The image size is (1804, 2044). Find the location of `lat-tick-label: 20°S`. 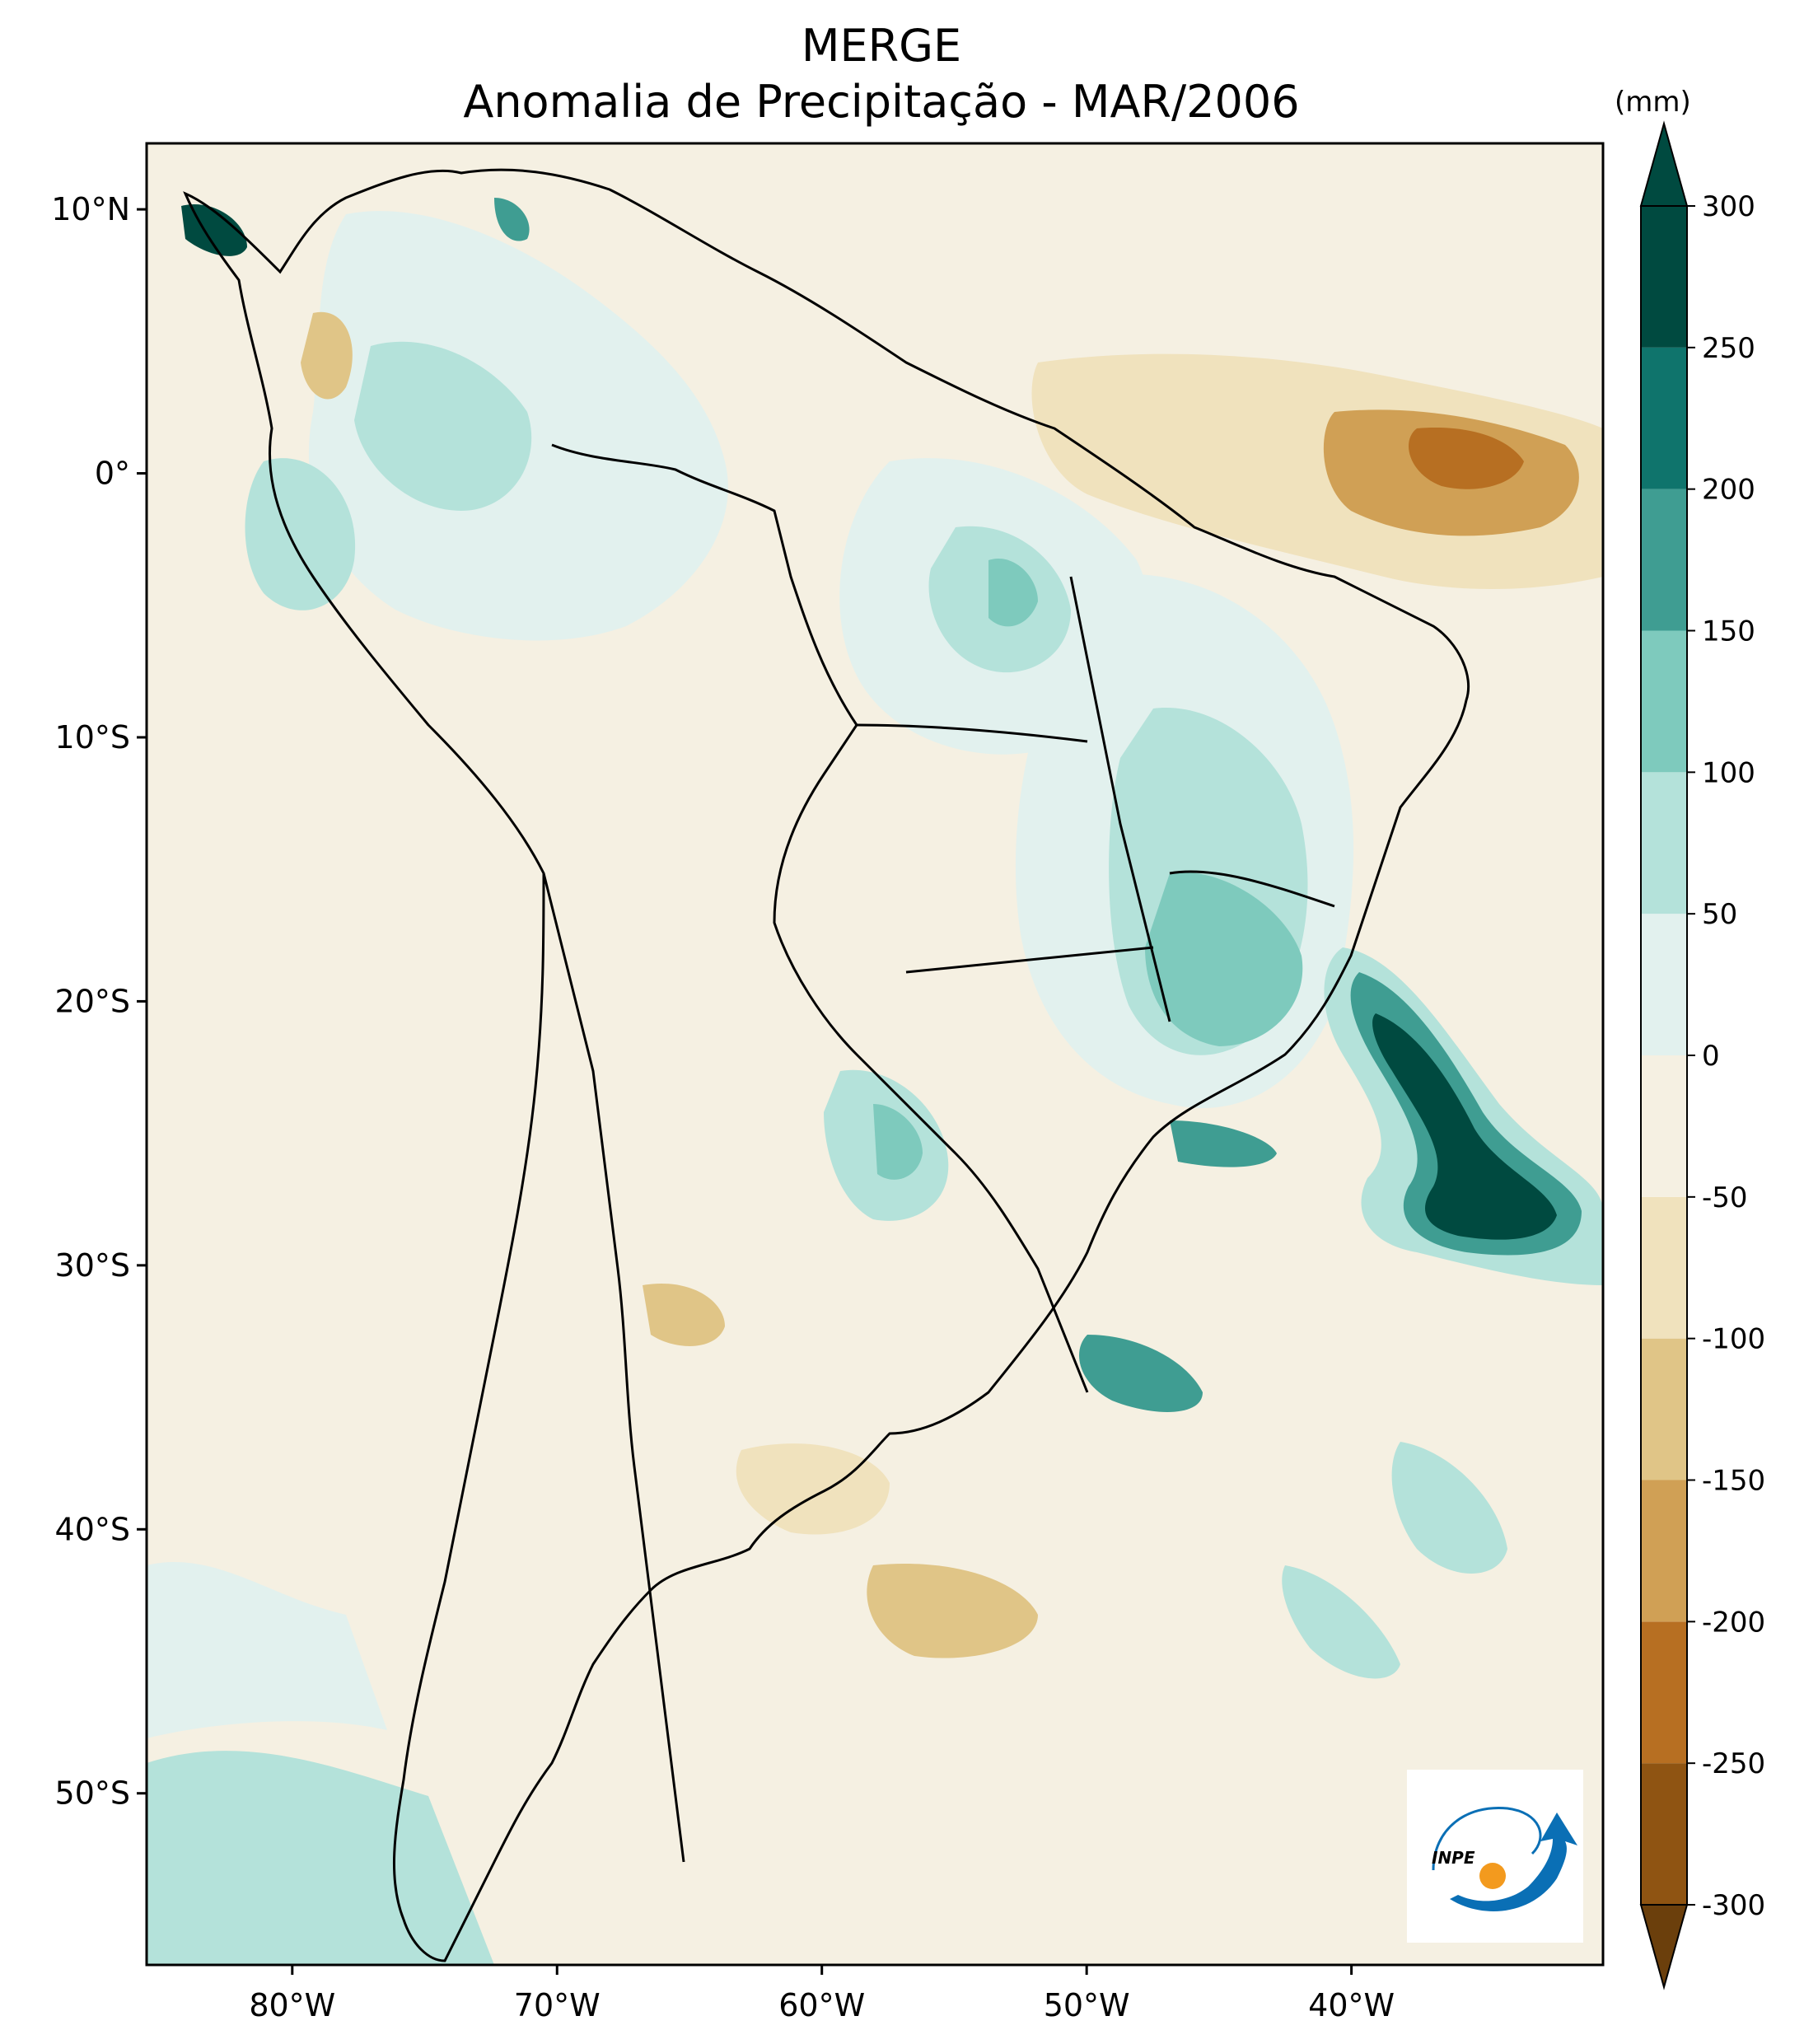

lat-tick-label: 20°S is located at coordinates (92, 1001).